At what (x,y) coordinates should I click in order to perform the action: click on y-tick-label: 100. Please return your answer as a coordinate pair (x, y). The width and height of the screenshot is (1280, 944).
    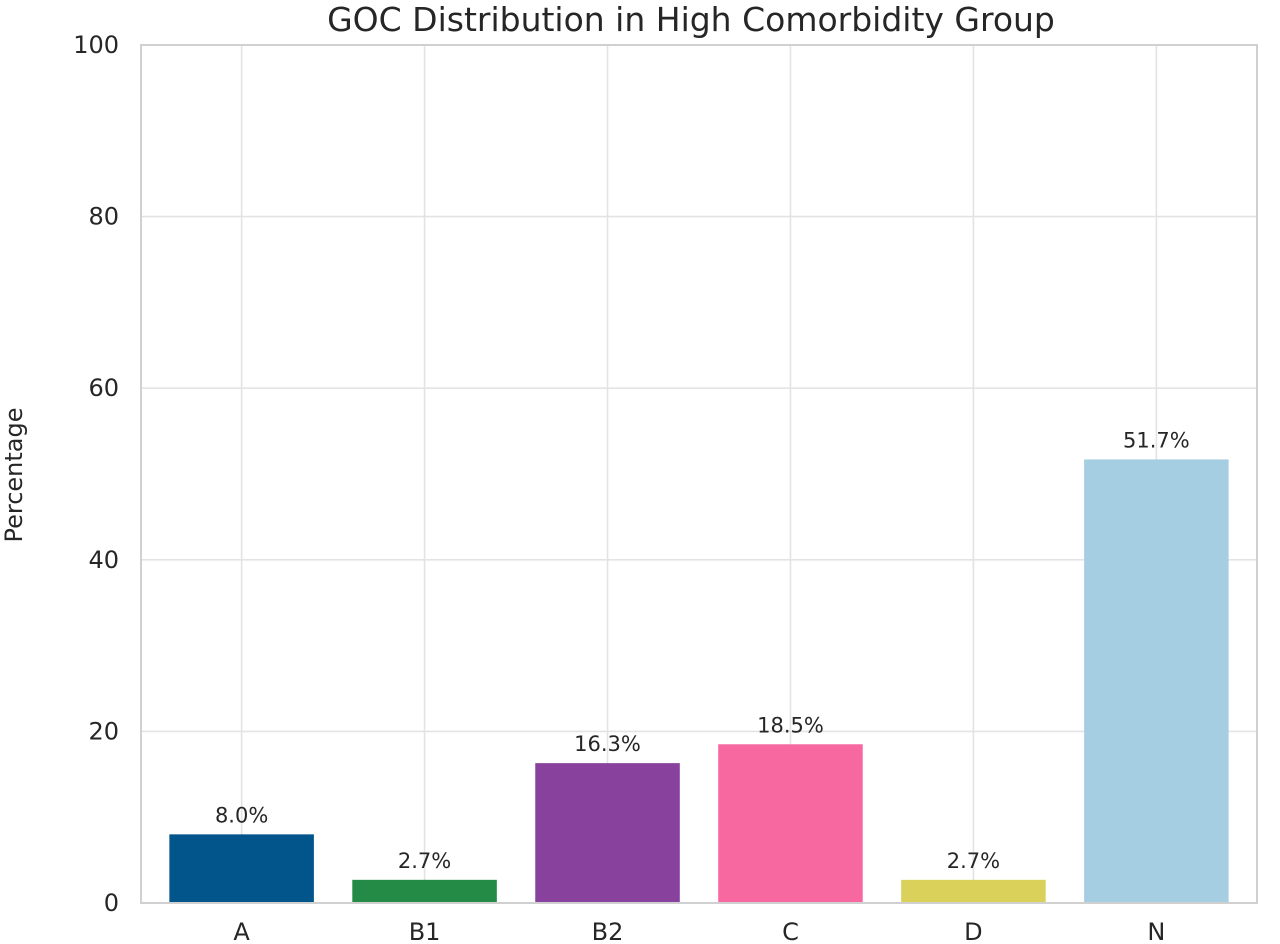
    Looking at the image, I should click on (96, 45).